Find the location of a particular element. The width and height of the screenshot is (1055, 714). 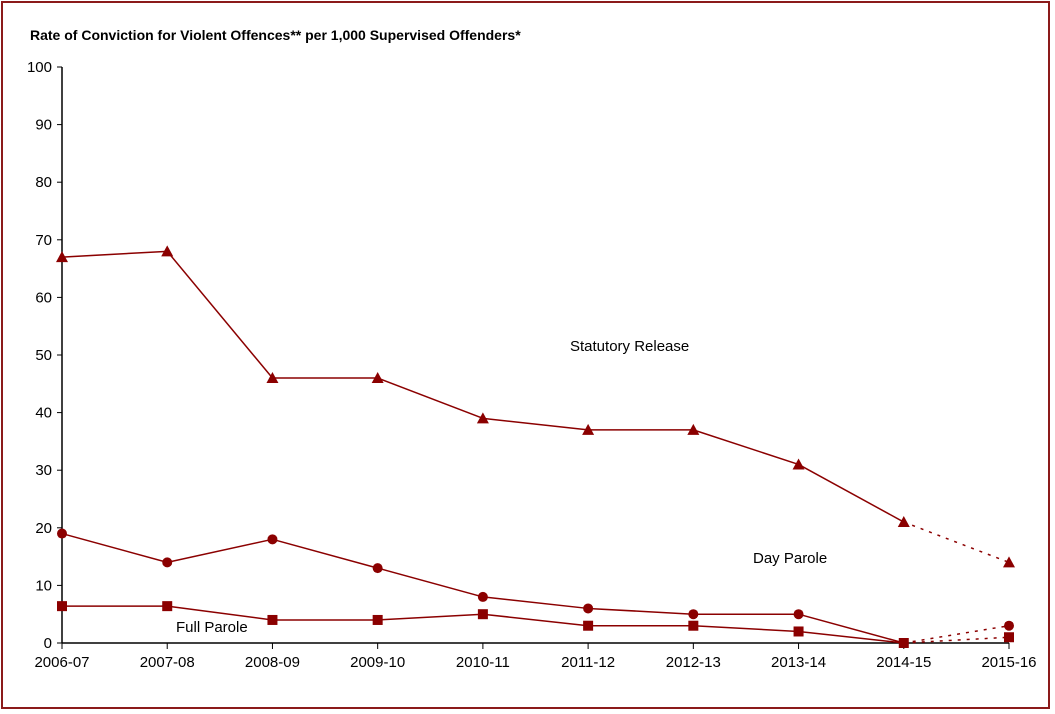

y-tick-label: 70 is located at coordinates (43, 240).